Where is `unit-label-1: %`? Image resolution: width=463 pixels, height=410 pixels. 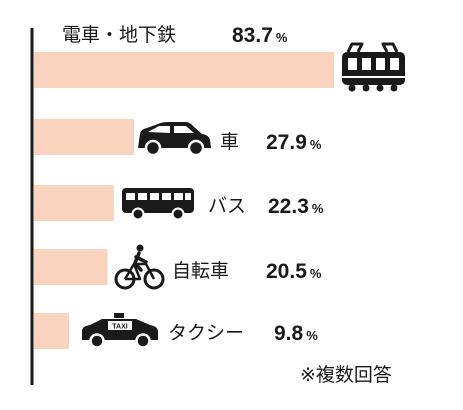 unit-label-1: % is located at coordinates (316, 144).